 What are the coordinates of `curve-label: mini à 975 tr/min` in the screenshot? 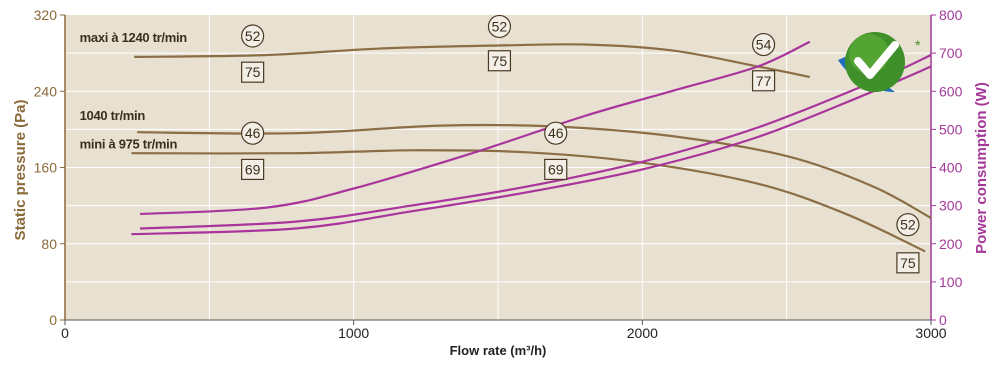 It's located at (129, 144).